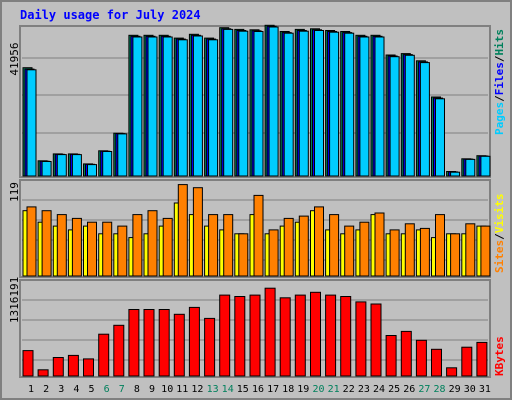 Image resolution: width=512 pixels, height=400 pixels. What do you see at coordinates (14, 300) in the screenshot?
I see `kbytes-y-tick-label: 1316191` at bounding box center [14, 300].